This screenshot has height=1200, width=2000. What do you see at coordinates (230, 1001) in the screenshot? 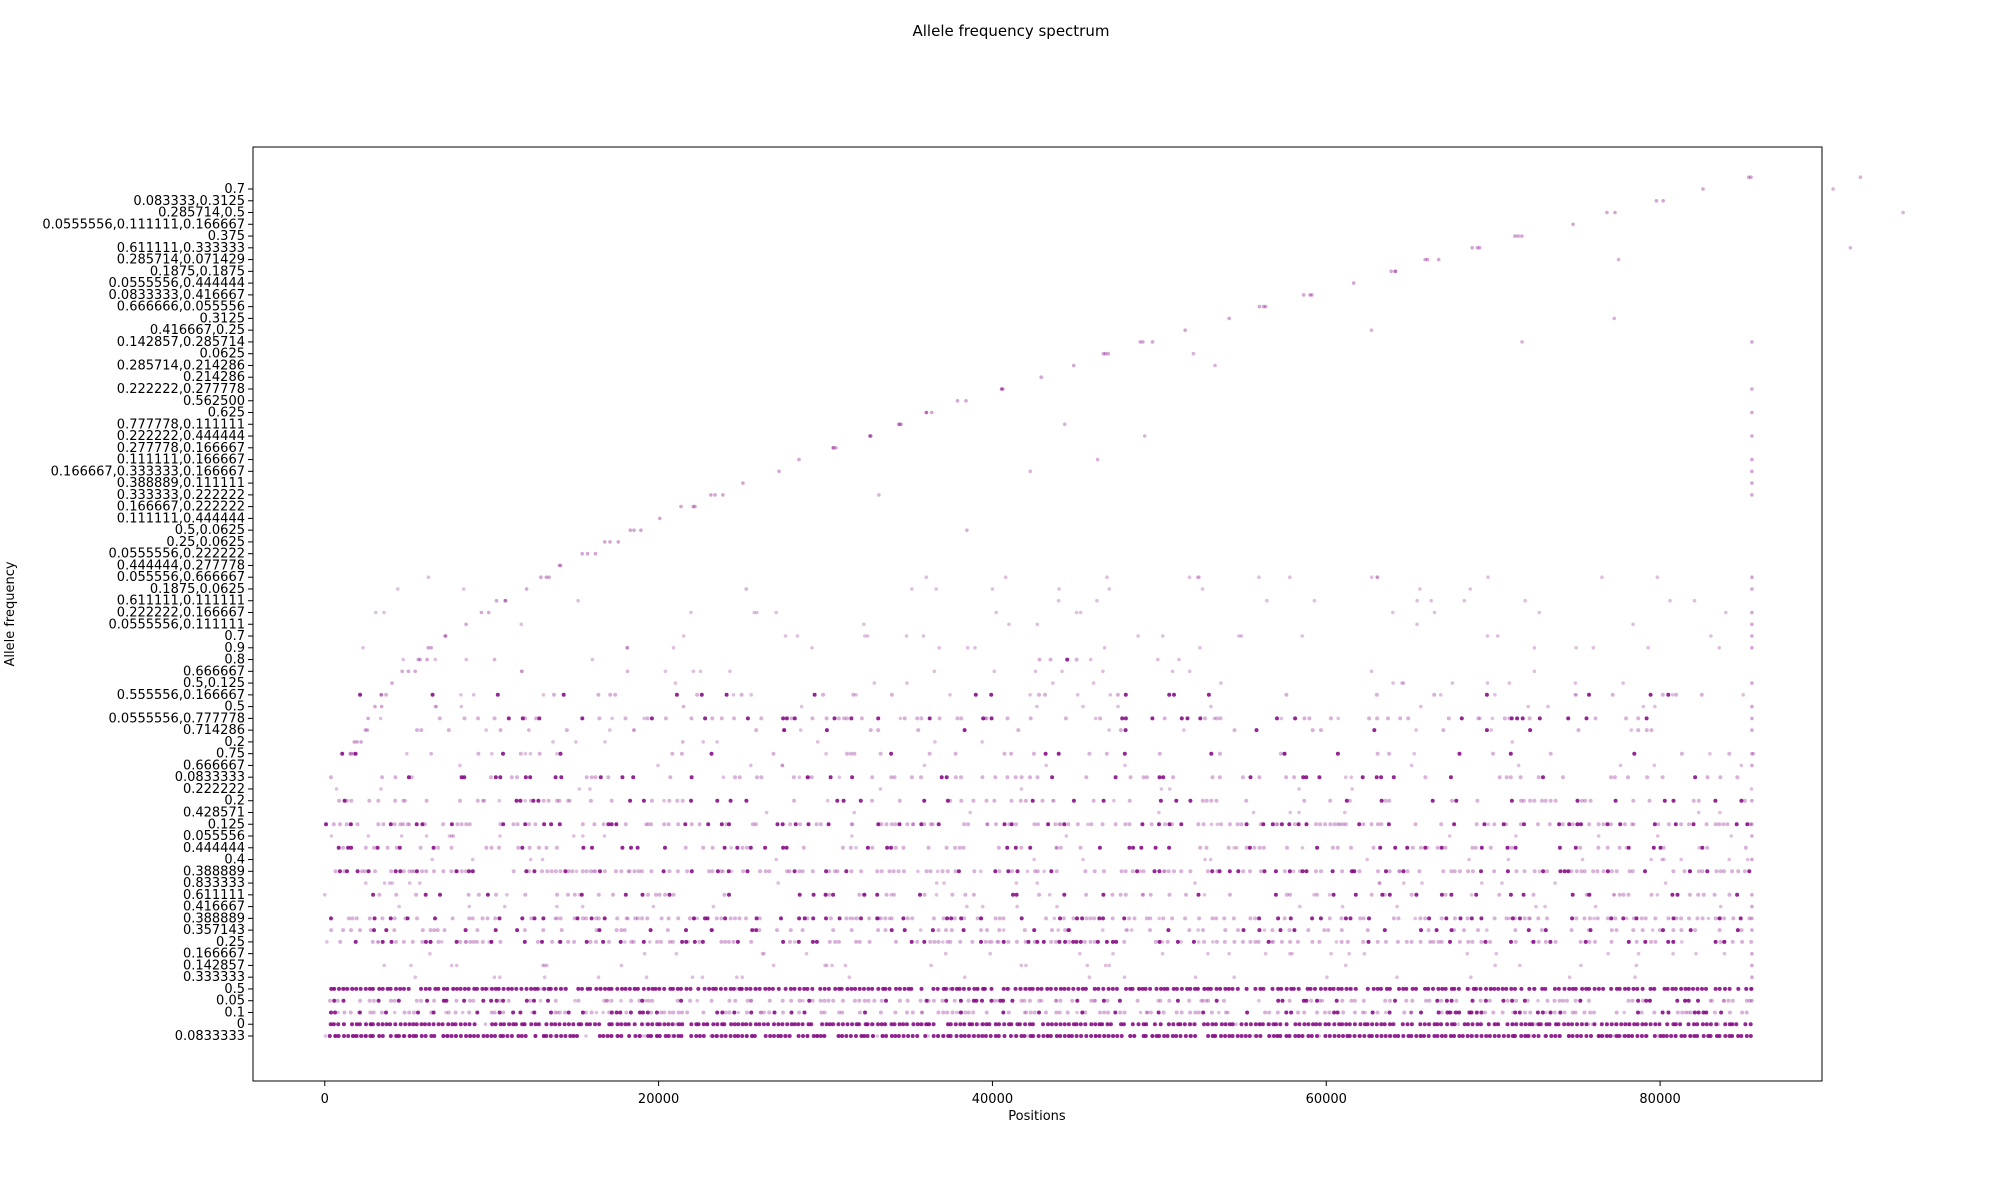
I see `y-tick-label: 0.05` at bounding box center [230, 1001].